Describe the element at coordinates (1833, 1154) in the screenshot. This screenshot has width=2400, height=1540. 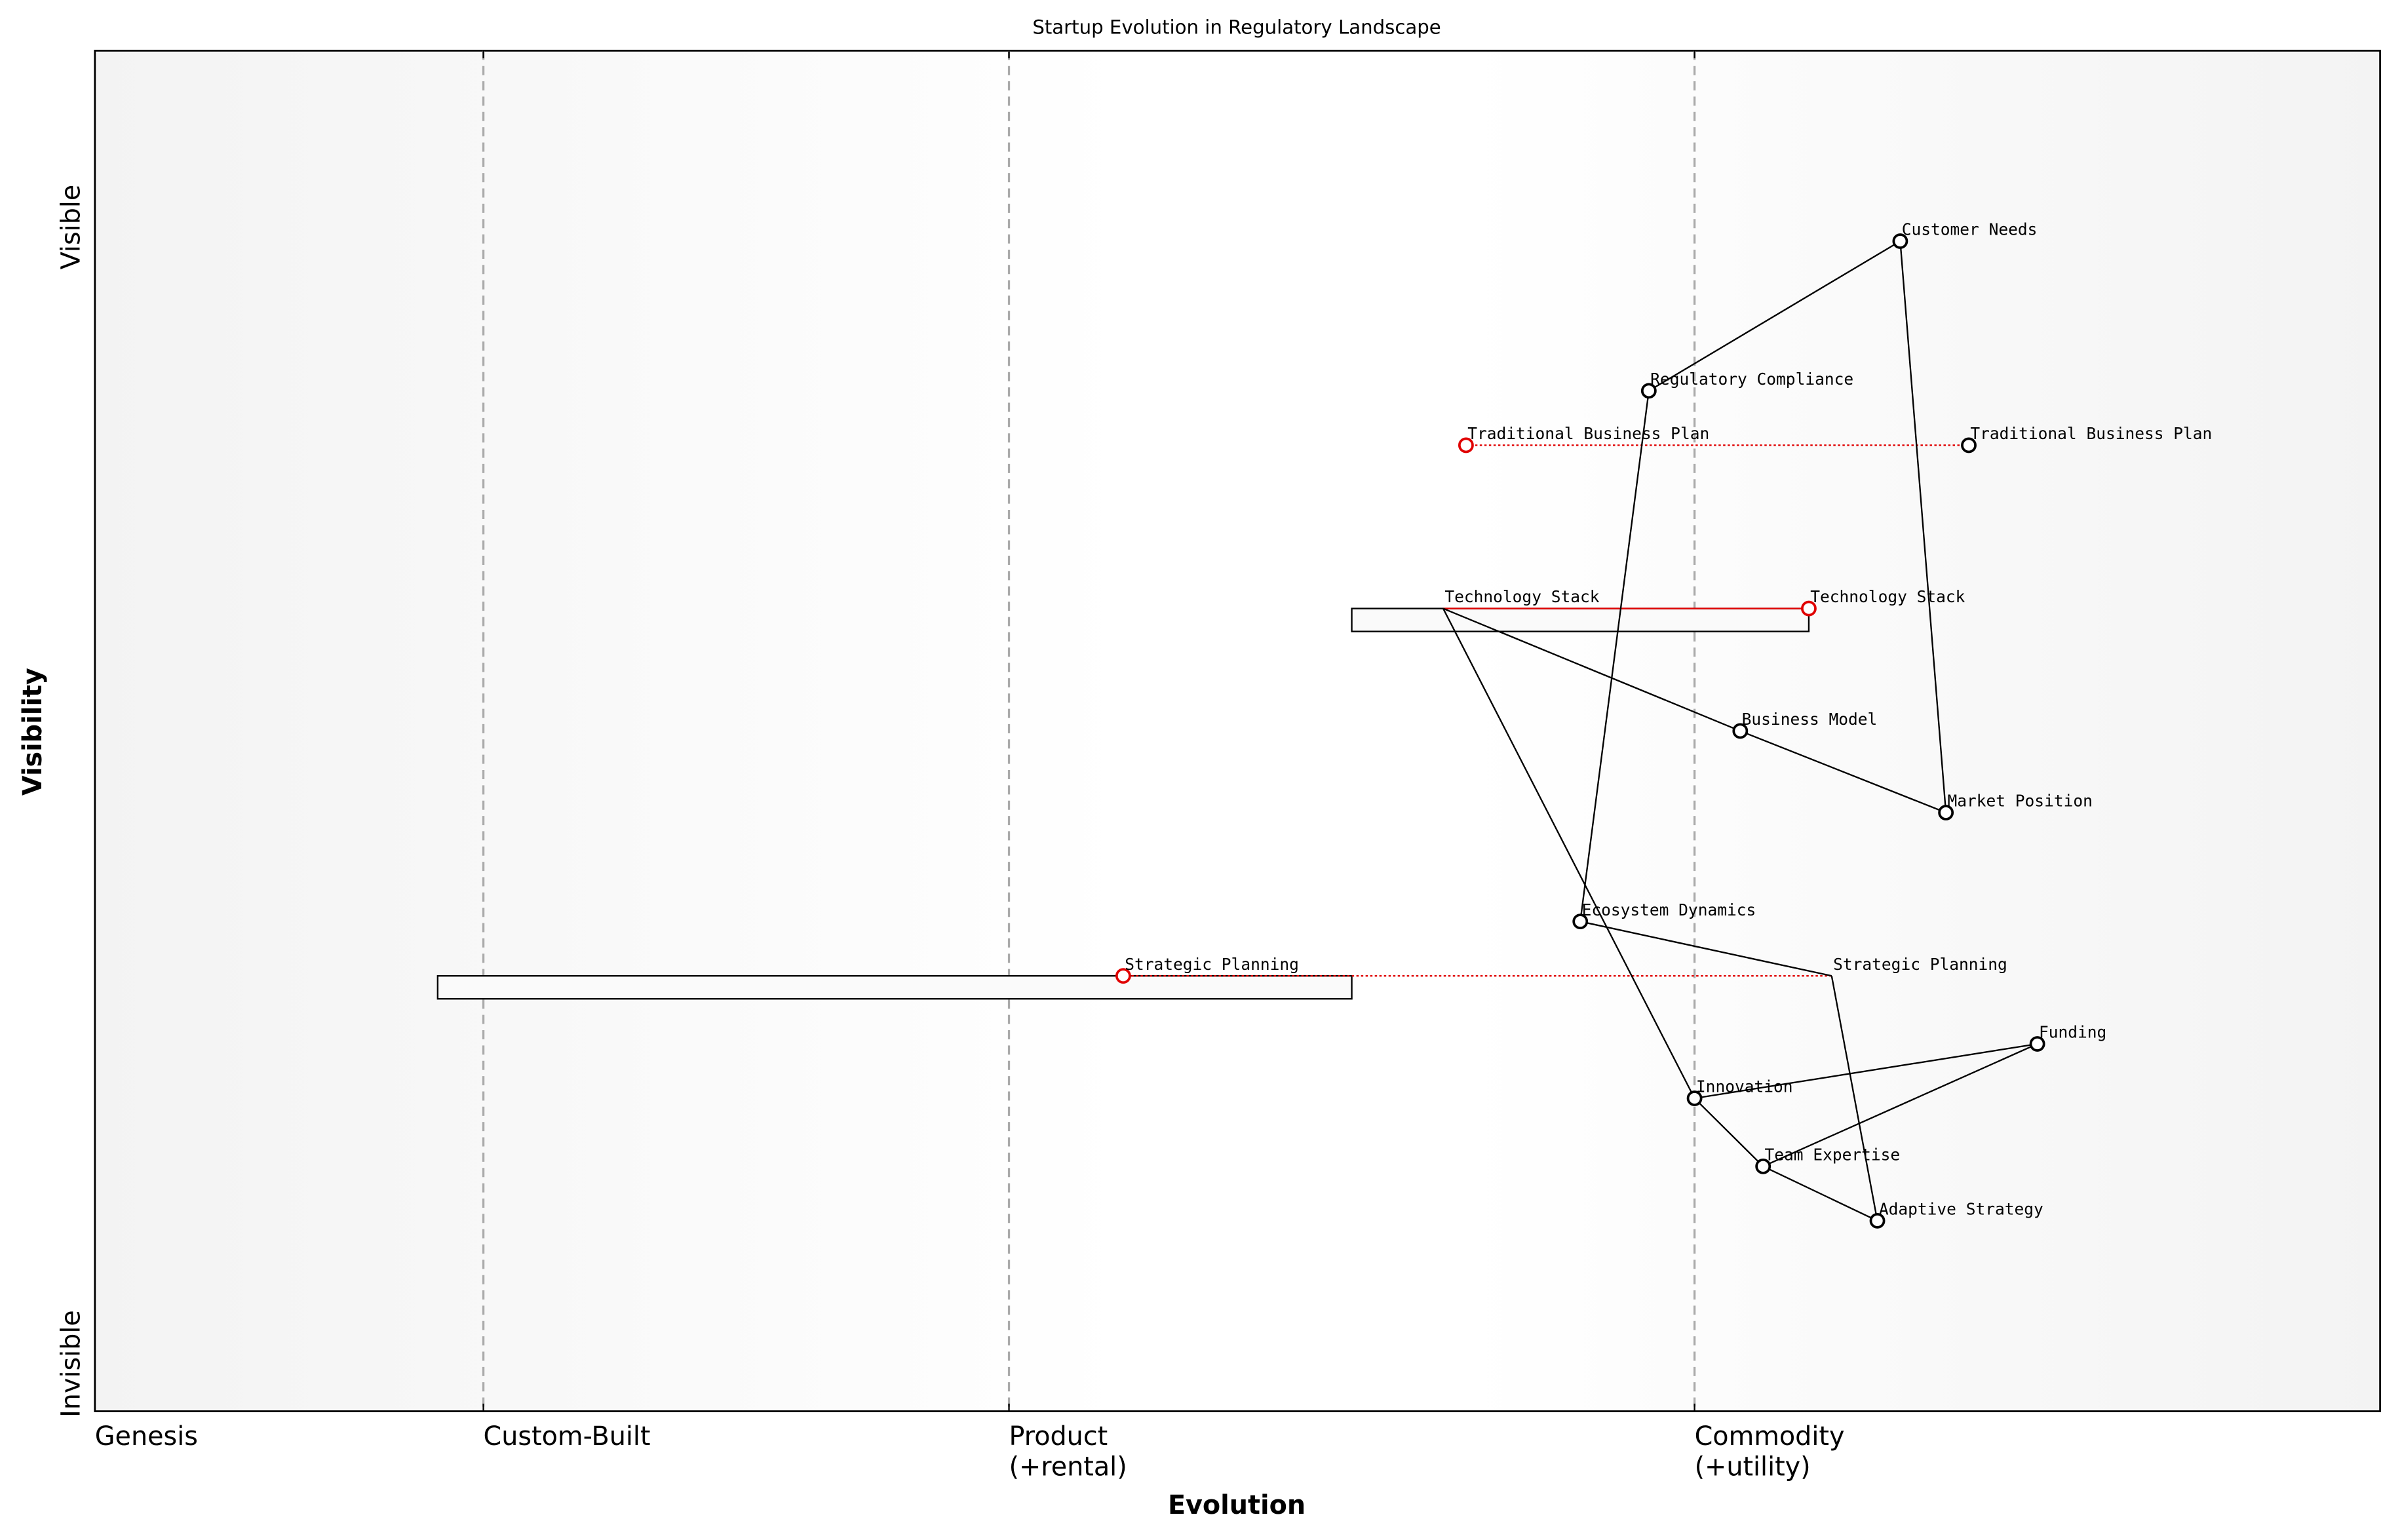
I see `component-label: Team Expertise` at that location.